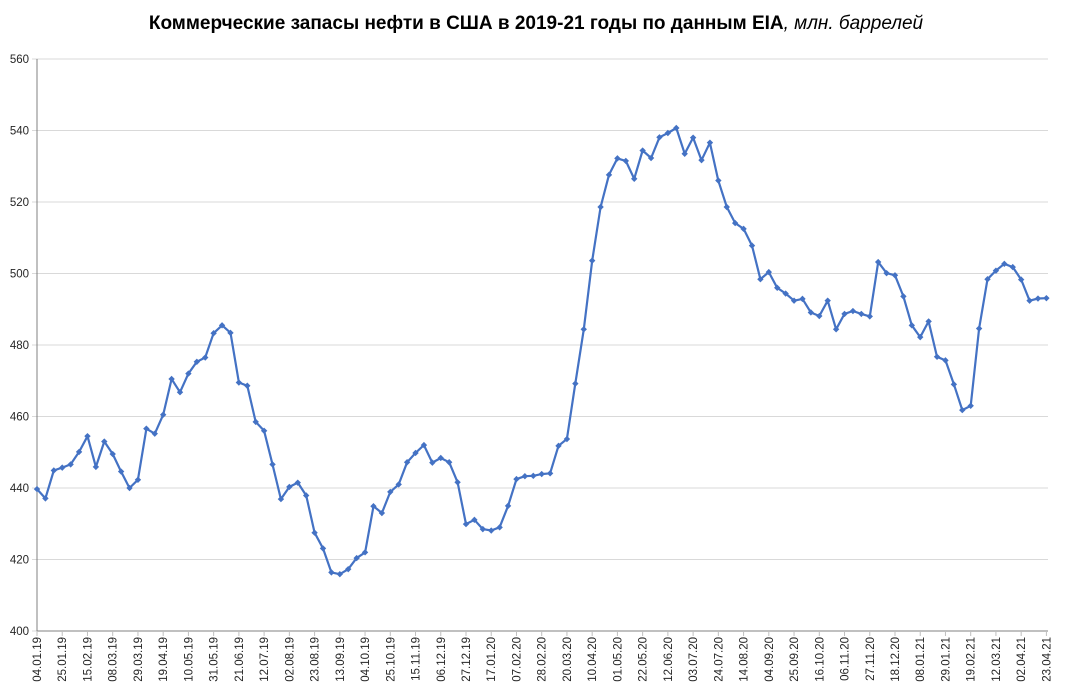 Image resolution: width=1072 pixels, height=700 pixels. What do you see at coordinates (19, 60) in the screenshot?
I see `y-axis-tick-label: 560` at bounding box center [19, 60].